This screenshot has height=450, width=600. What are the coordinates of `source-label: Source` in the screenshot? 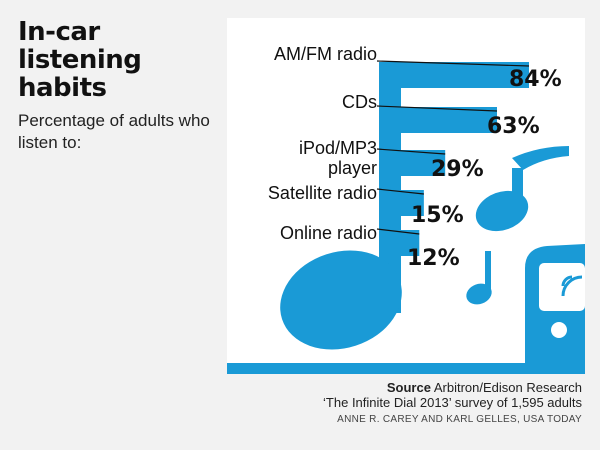 It's located at (408, 387).